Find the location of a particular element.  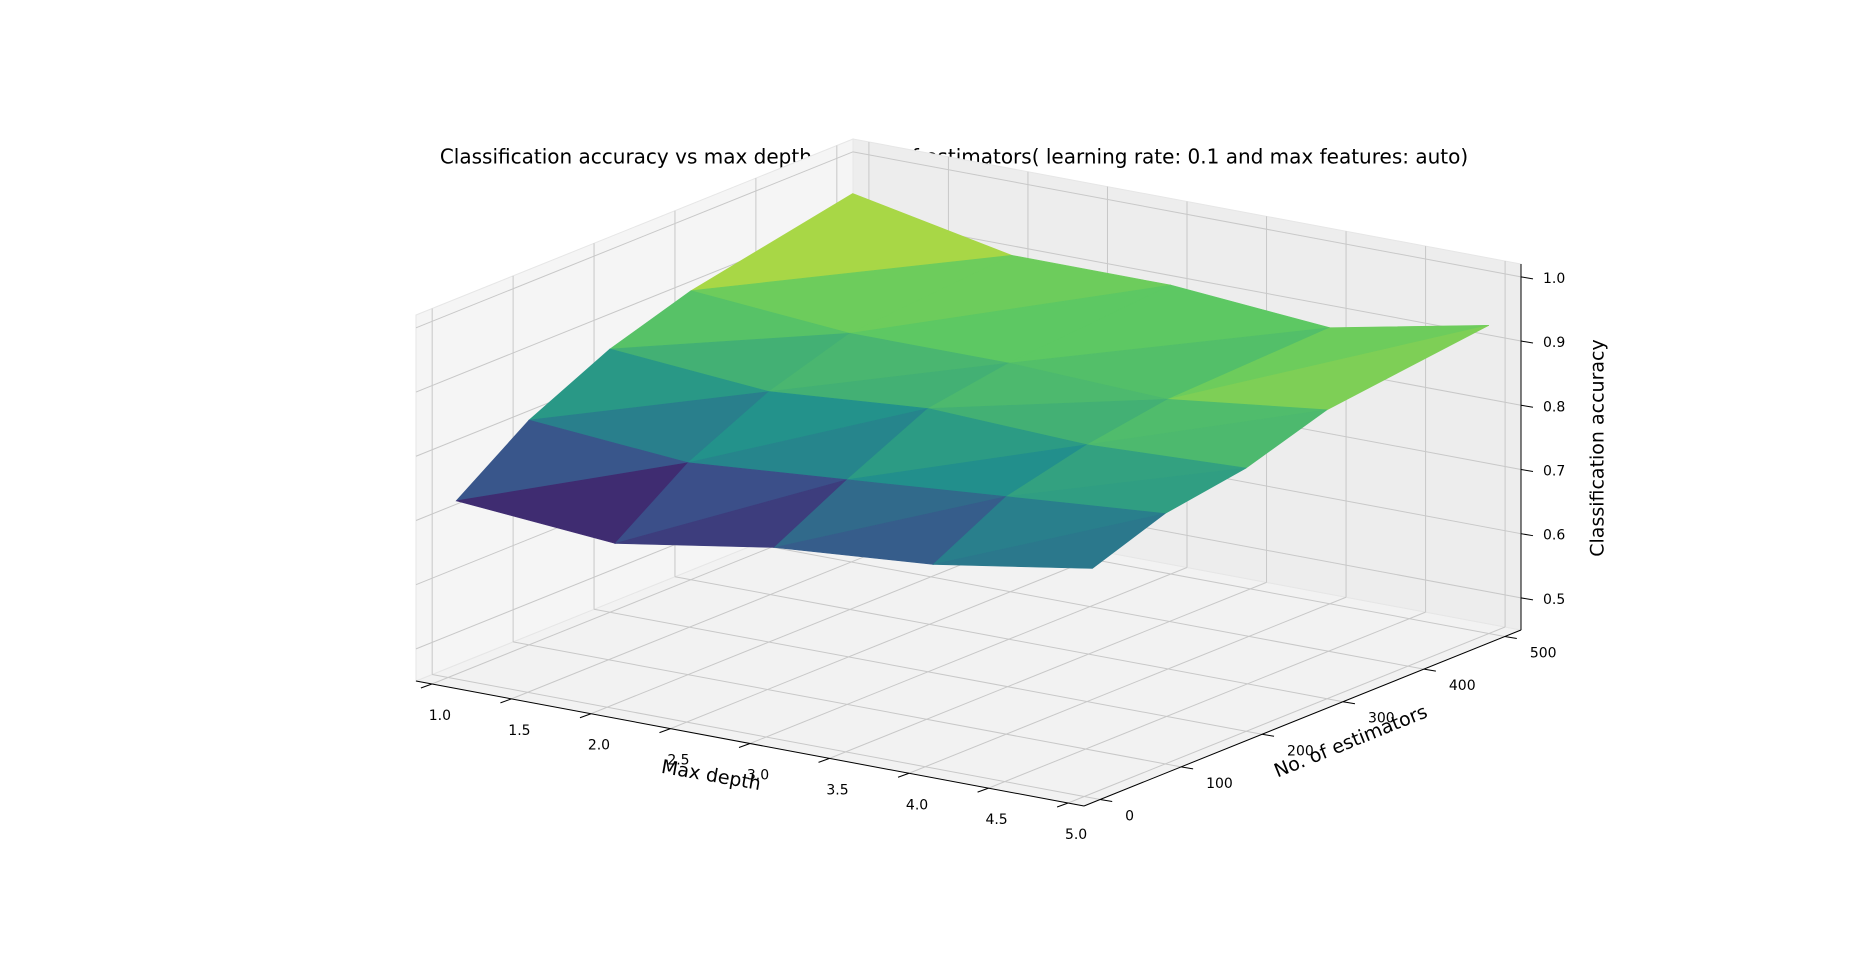

z-tick-label: 0.6 is located at coordinates (1554, 536).